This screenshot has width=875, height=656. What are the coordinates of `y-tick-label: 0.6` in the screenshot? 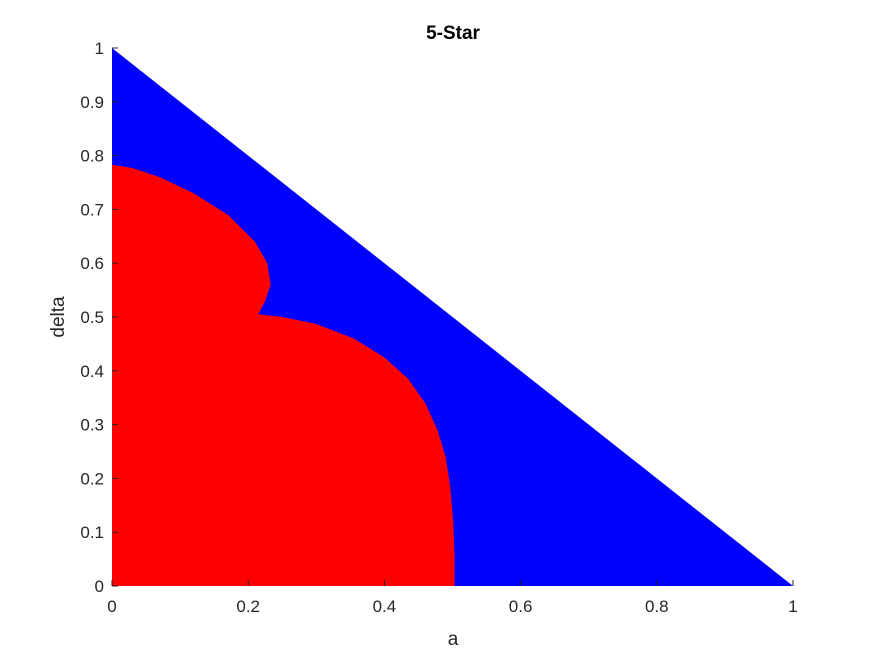 It's located at (92, 263).